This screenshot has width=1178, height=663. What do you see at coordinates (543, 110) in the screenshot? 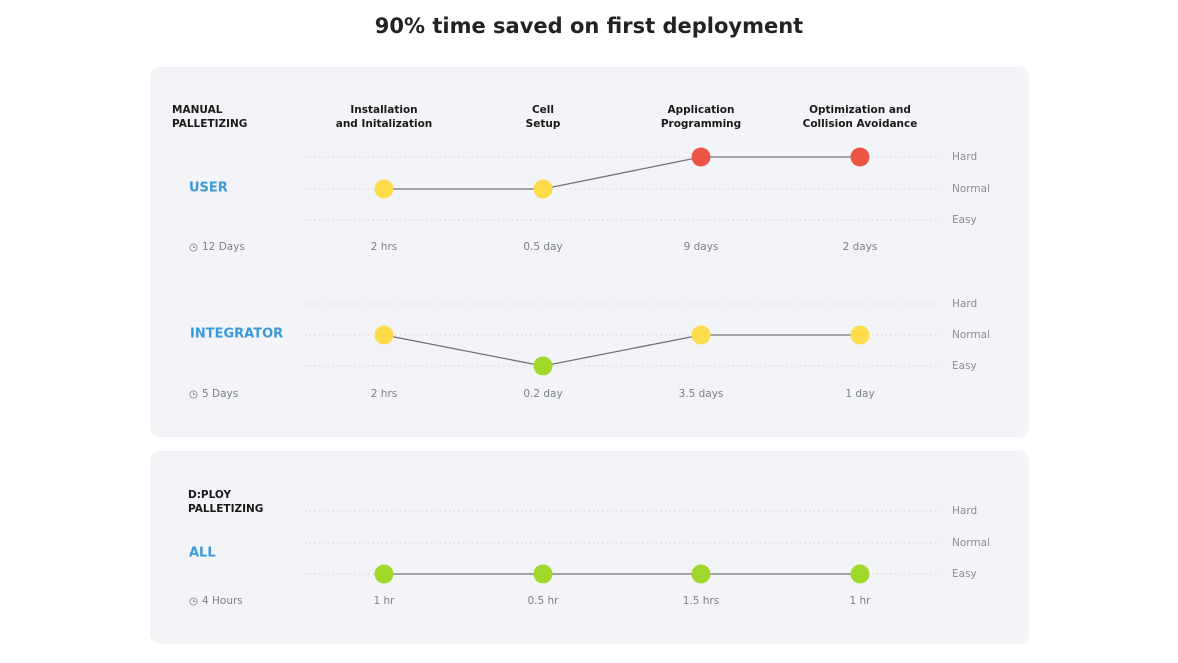
I see `column-header-line: Cell` at bounding box center [543, 110].